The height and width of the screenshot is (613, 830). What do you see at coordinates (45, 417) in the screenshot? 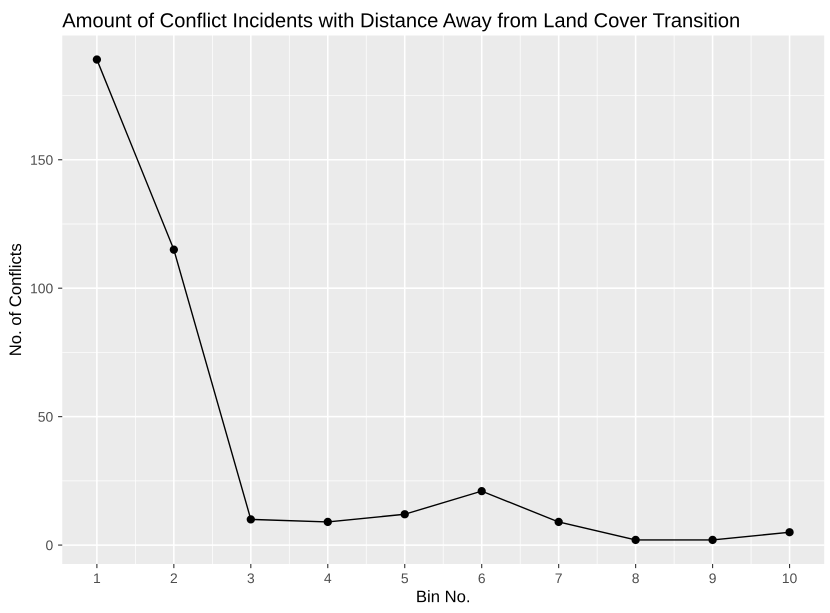
I see `y-tick-label: 50` at bounding box center [45, 417].